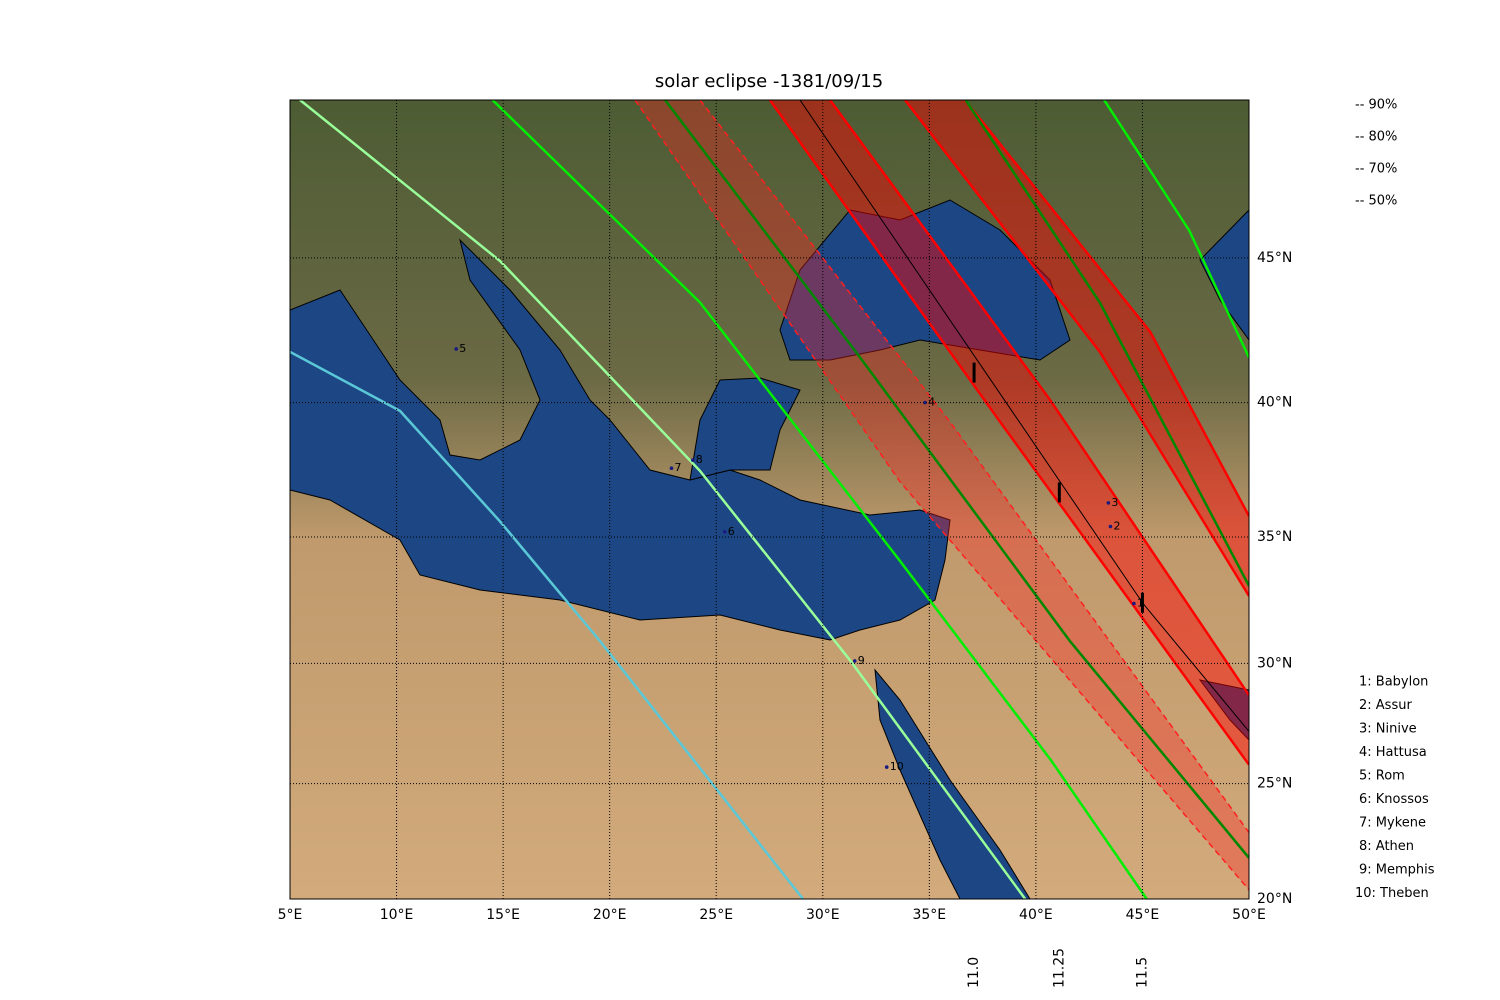 The width and height of the screenshot is (1500, 1000). Describe the element at coordinates (1059, 968) in the screenshot. I see `time-tick-label: 11.25` at that location.